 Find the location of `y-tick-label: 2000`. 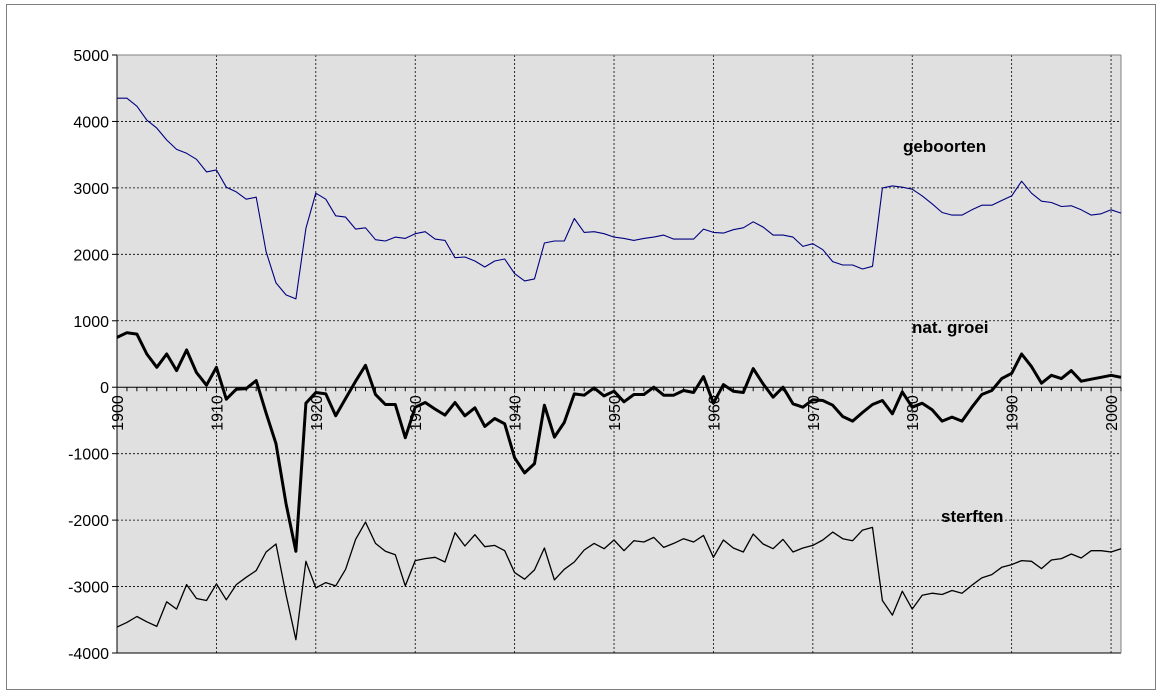

y-tick-label: 2000 is located at coordinates (91, 255).